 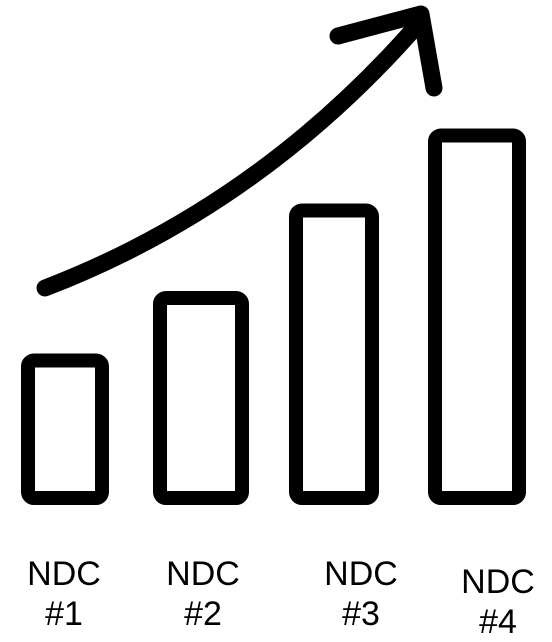 I want to click on category-label: NDC #4, so click(x=498, y=602).